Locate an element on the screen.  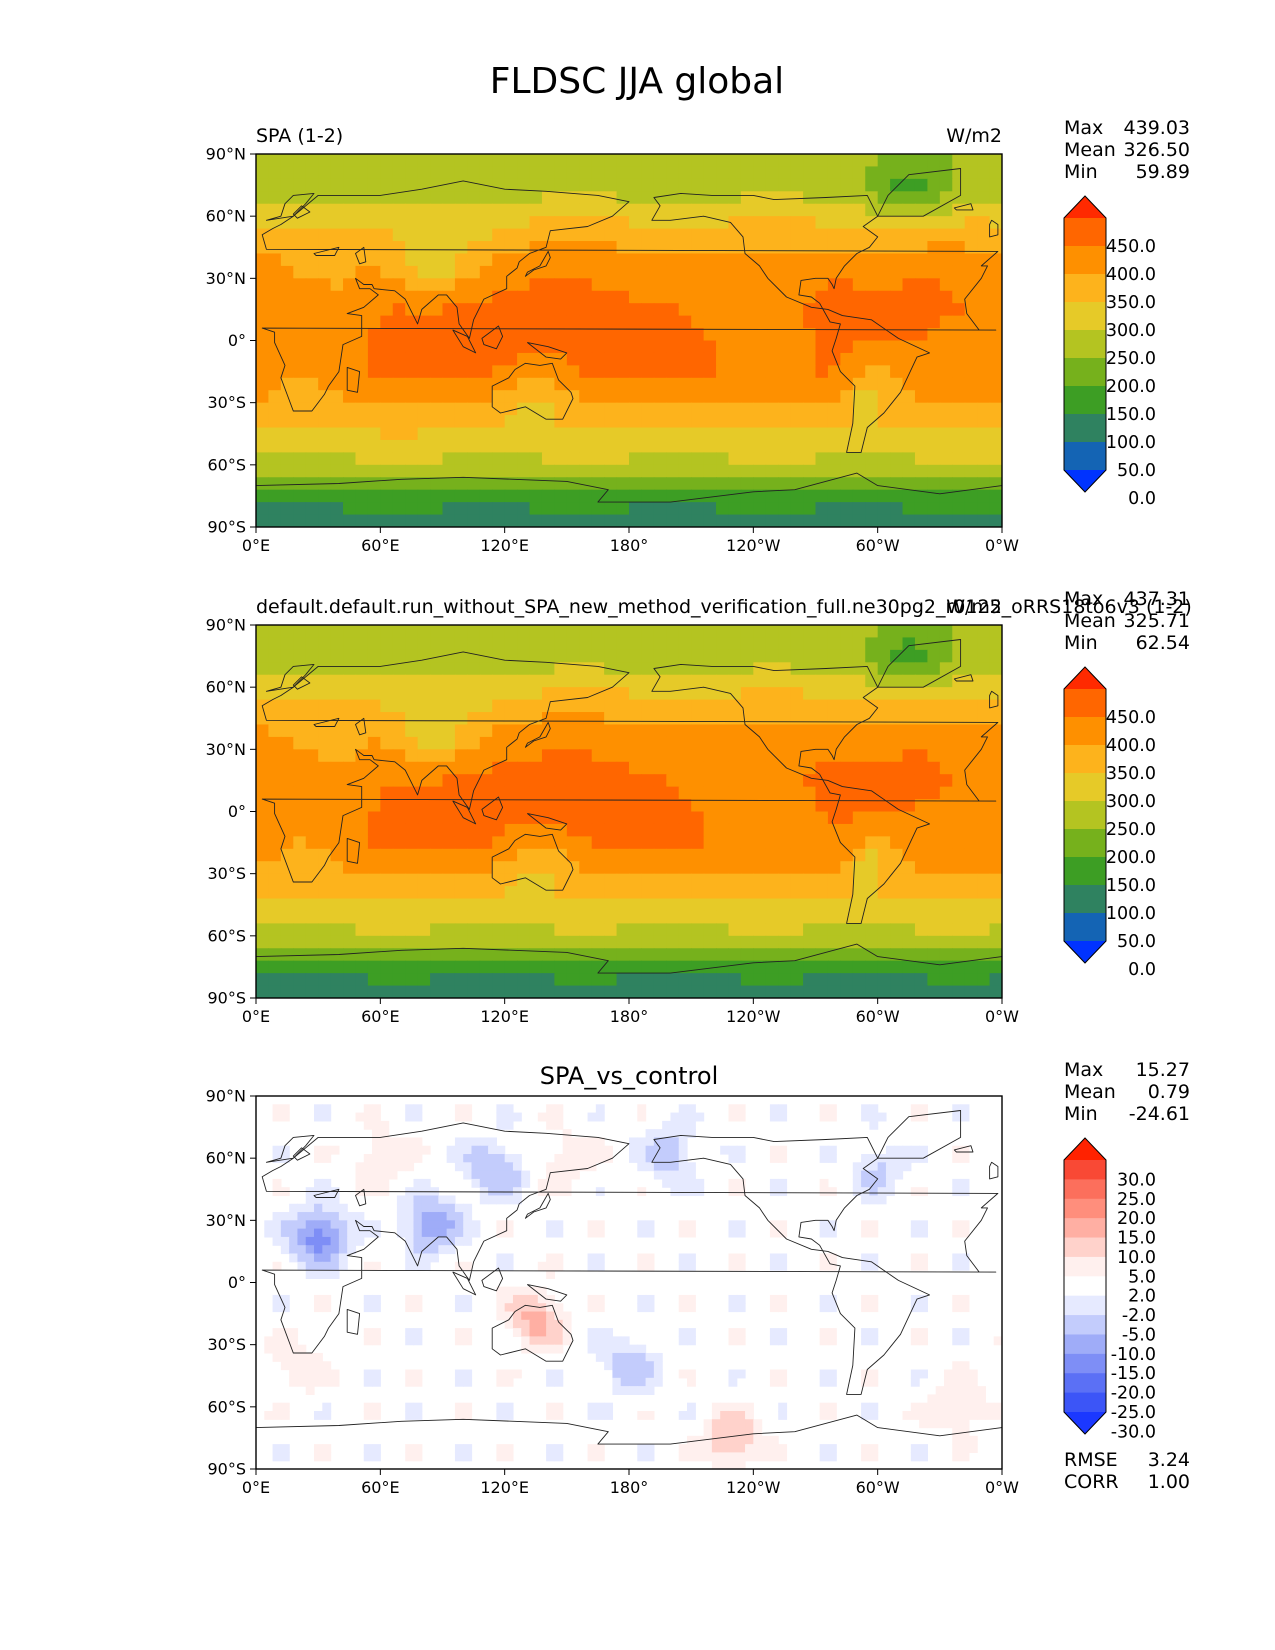
lake-outline is located at coordinates (361, 1197).